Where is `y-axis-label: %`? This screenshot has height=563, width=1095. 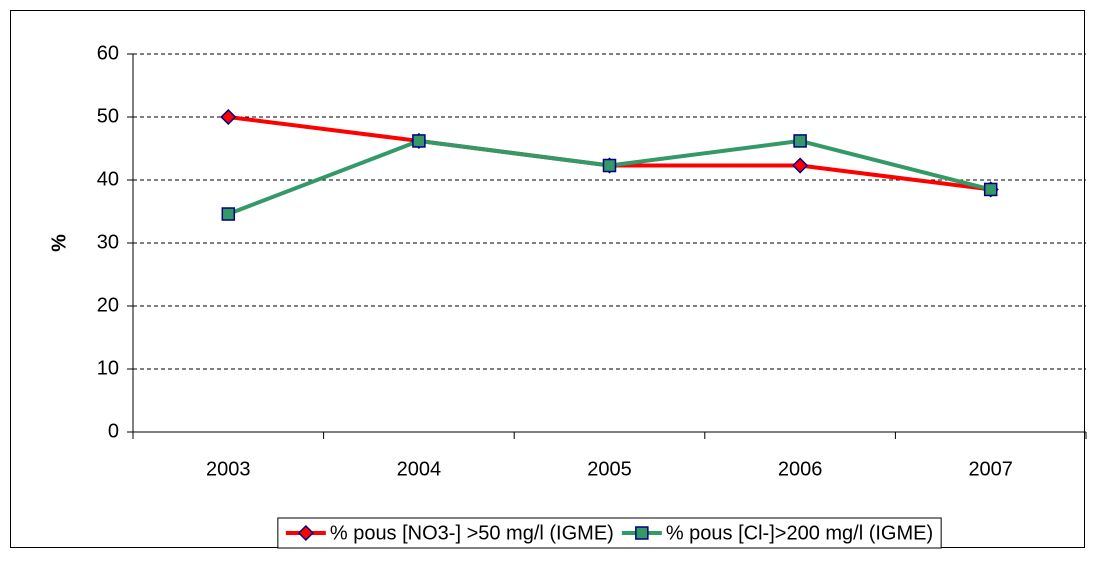
y-axis-label: % is located at coordinates (59, 243).